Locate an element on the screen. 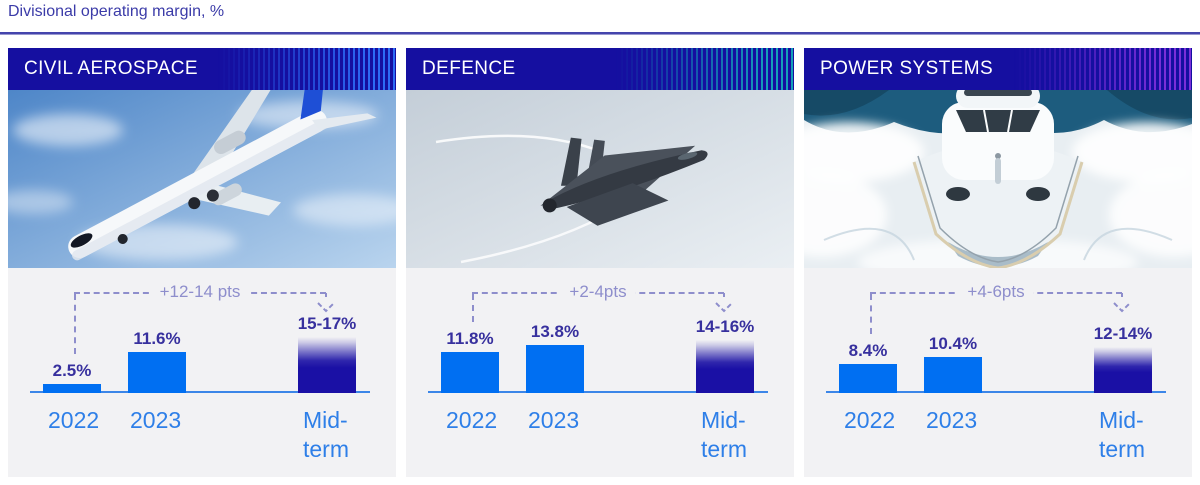 The height and width of the screenshot is (485, 1200). panel-title: DEFENCE is located at coordinates (469, 68).